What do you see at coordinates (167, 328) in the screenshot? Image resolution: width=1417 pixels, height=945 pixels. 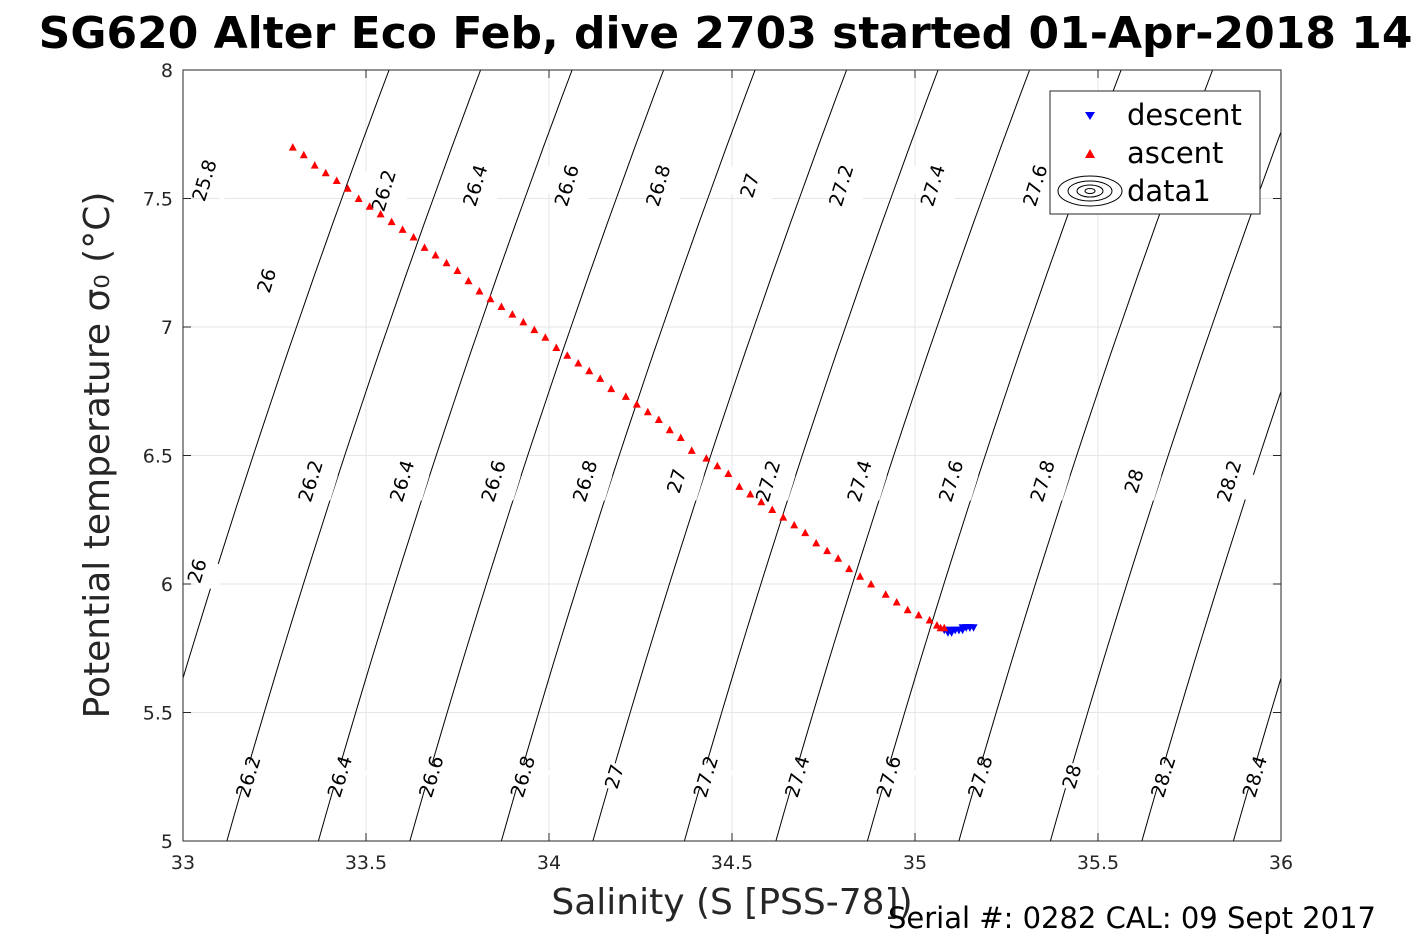 I see `y-tick-label: 7` at bounding box center [167, 328].